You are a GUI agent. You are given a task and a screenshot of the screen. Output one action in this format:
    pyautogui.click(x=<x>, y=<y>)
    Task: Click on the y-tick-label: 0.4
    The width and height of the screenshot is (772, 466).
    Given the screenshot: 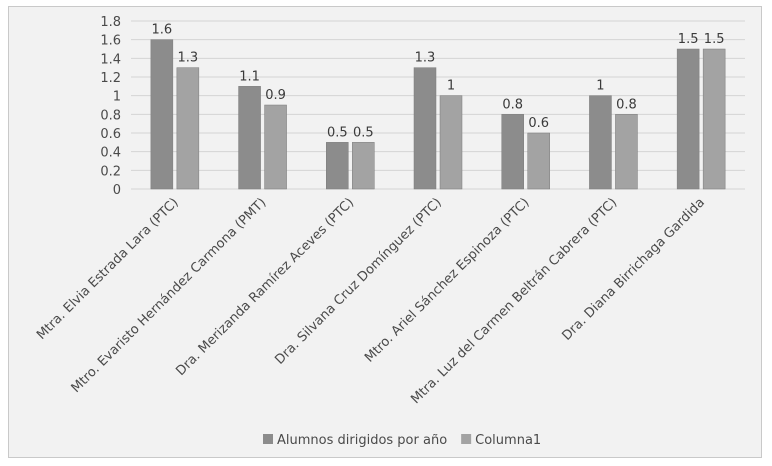 What is the action you would take?
    pyautogui.click(x=110, y=153)
    